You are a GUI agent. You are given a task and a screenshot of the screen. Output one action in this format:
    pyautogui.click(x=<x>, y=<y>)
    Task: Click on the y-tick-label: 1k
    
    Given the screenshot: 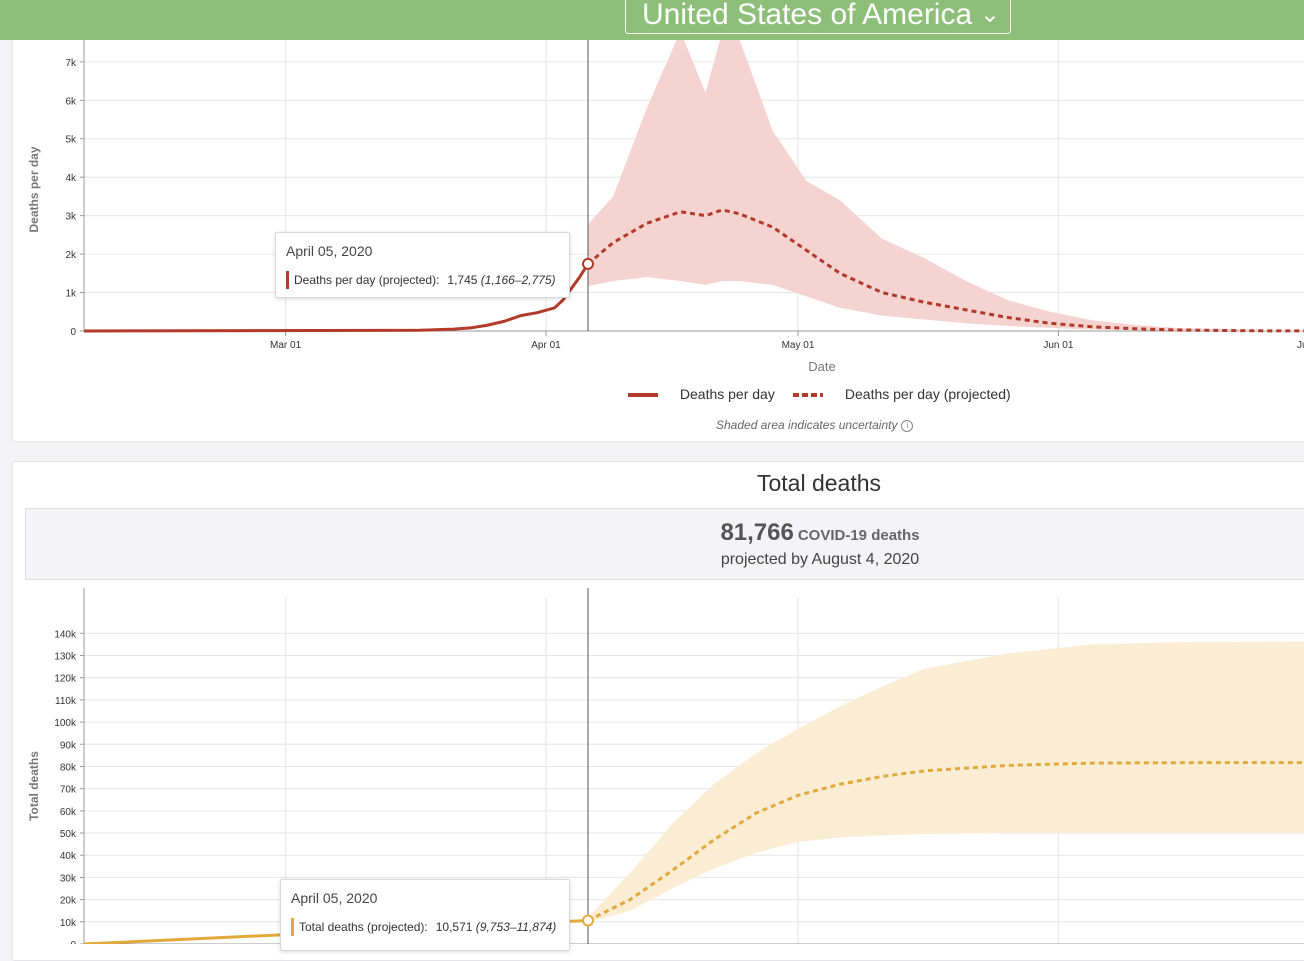 What is the action you would take?
    pyautogui.click(x=71, y=294)
    